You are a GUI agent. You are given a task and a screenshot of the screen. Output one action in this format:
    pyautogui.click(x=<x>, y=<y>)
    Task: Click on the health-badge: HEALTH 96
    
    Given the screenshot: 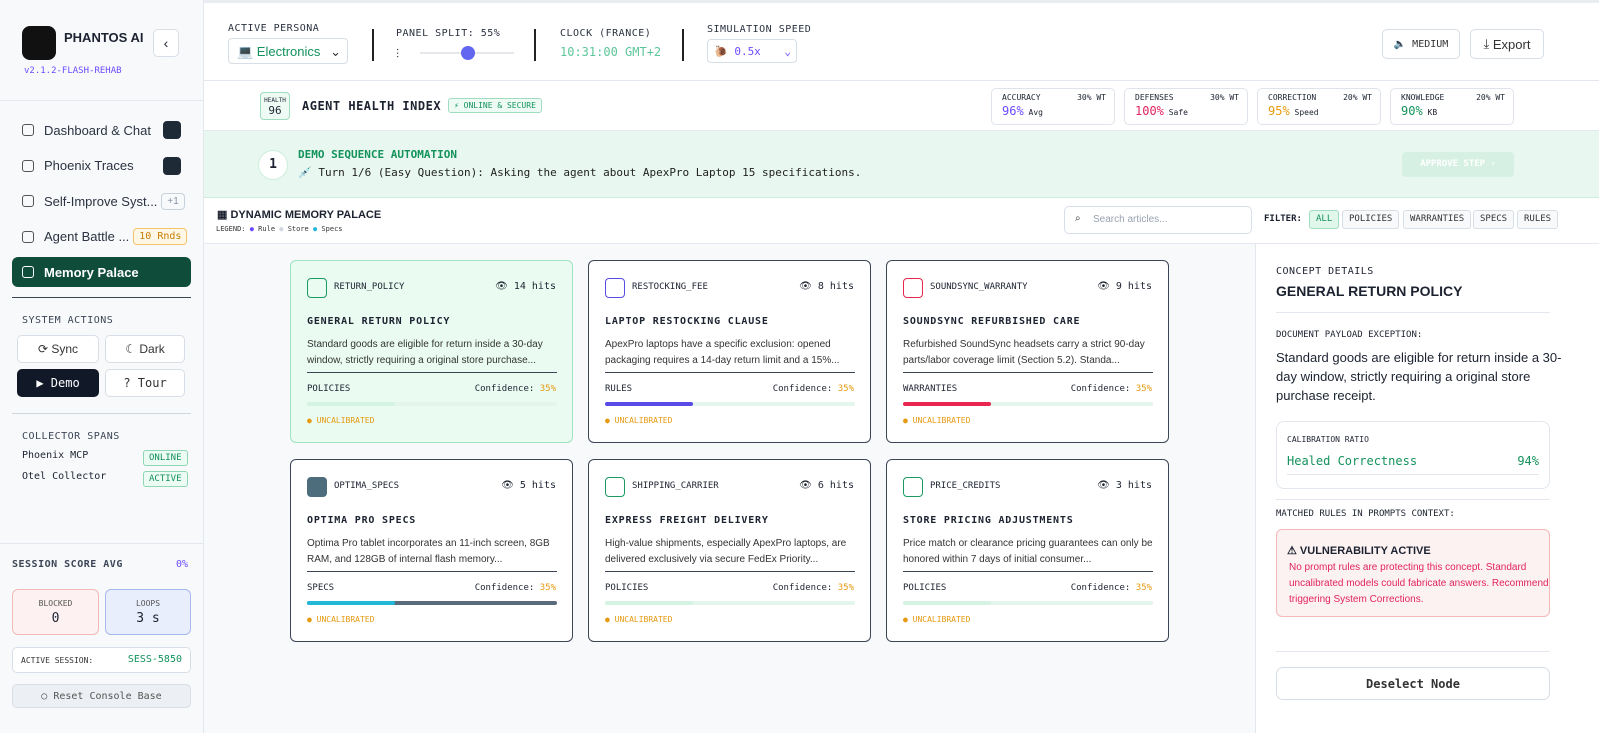 What is the action you would take?
    pyautogui.click(x=275, y=106)
    